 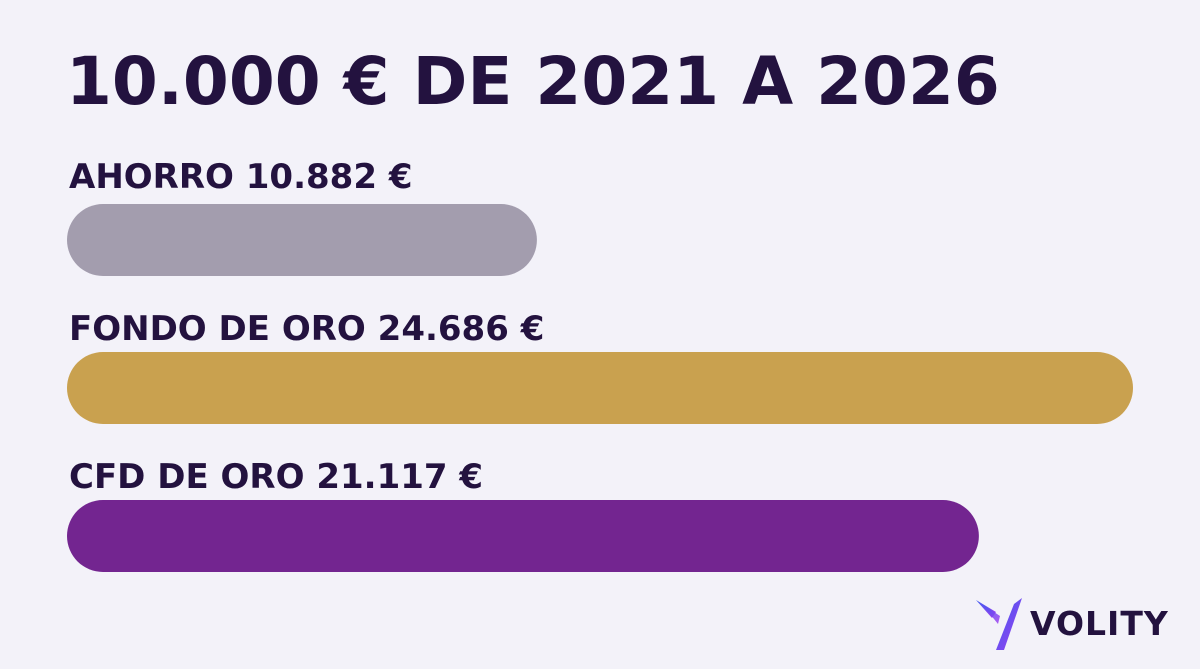 What do you see at coordinates (306, 329) in the screenshot?
I see `bar-label-fondo-de-oro: FONDO DE ORO 24.686 €` at bounding box center [306, 329].